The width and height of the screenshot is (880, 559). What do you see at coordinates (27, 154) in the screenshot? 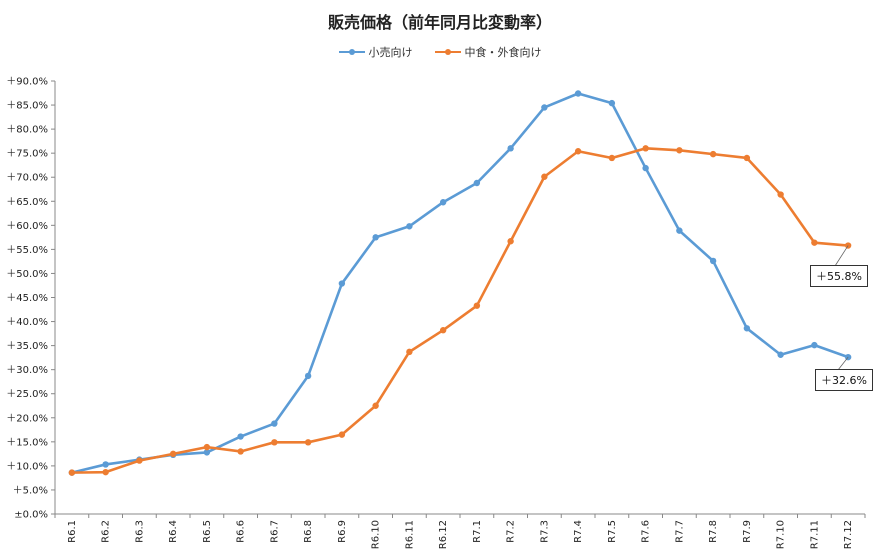
I see `y-tick-label: ＋75.0%` at bounding box center [27, 154].